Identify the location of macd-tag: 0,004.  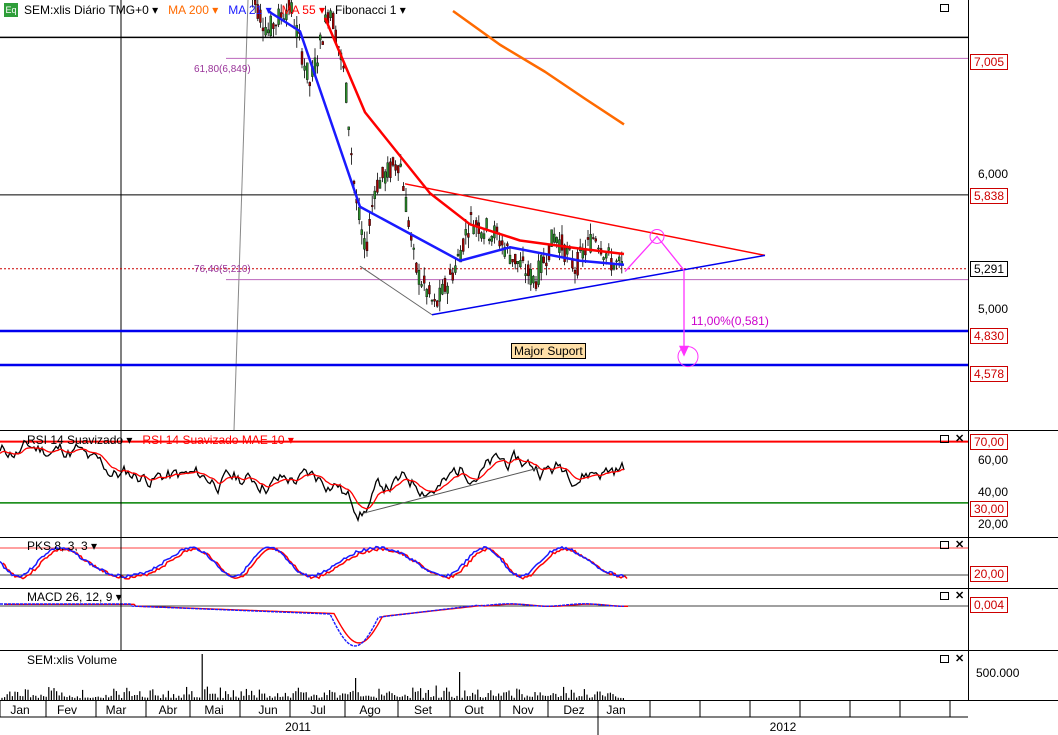
(989, 605).